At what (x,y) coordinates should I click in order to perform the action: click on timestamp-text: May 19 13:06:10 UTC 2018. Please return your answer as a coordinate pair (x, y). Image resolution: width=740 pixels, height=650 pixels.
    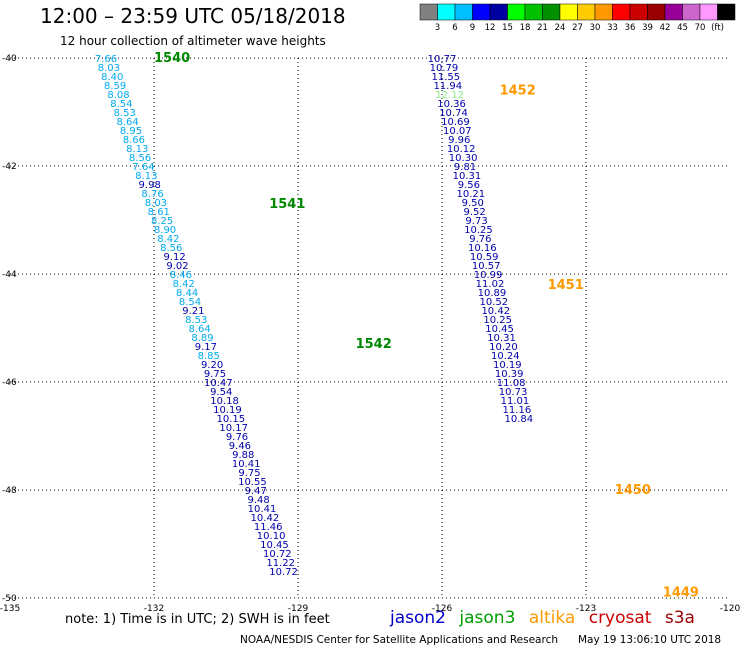
    Looking at the image, I should click on (650, 640).